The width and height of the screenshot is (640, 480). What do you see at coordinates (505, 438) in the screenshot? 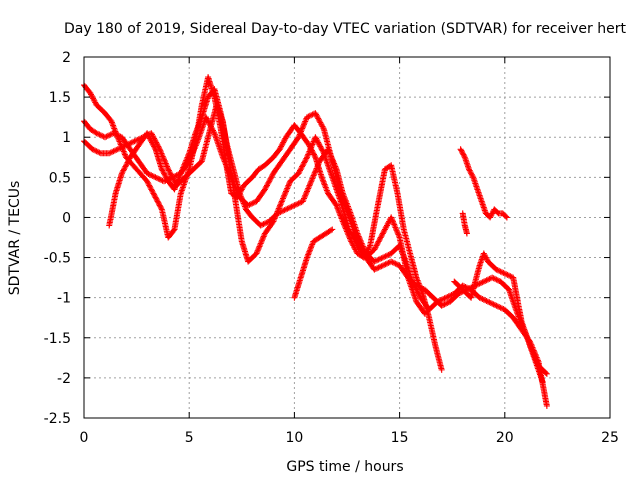
I see `x-tick-label: 20` at bounding box center [505, 438].